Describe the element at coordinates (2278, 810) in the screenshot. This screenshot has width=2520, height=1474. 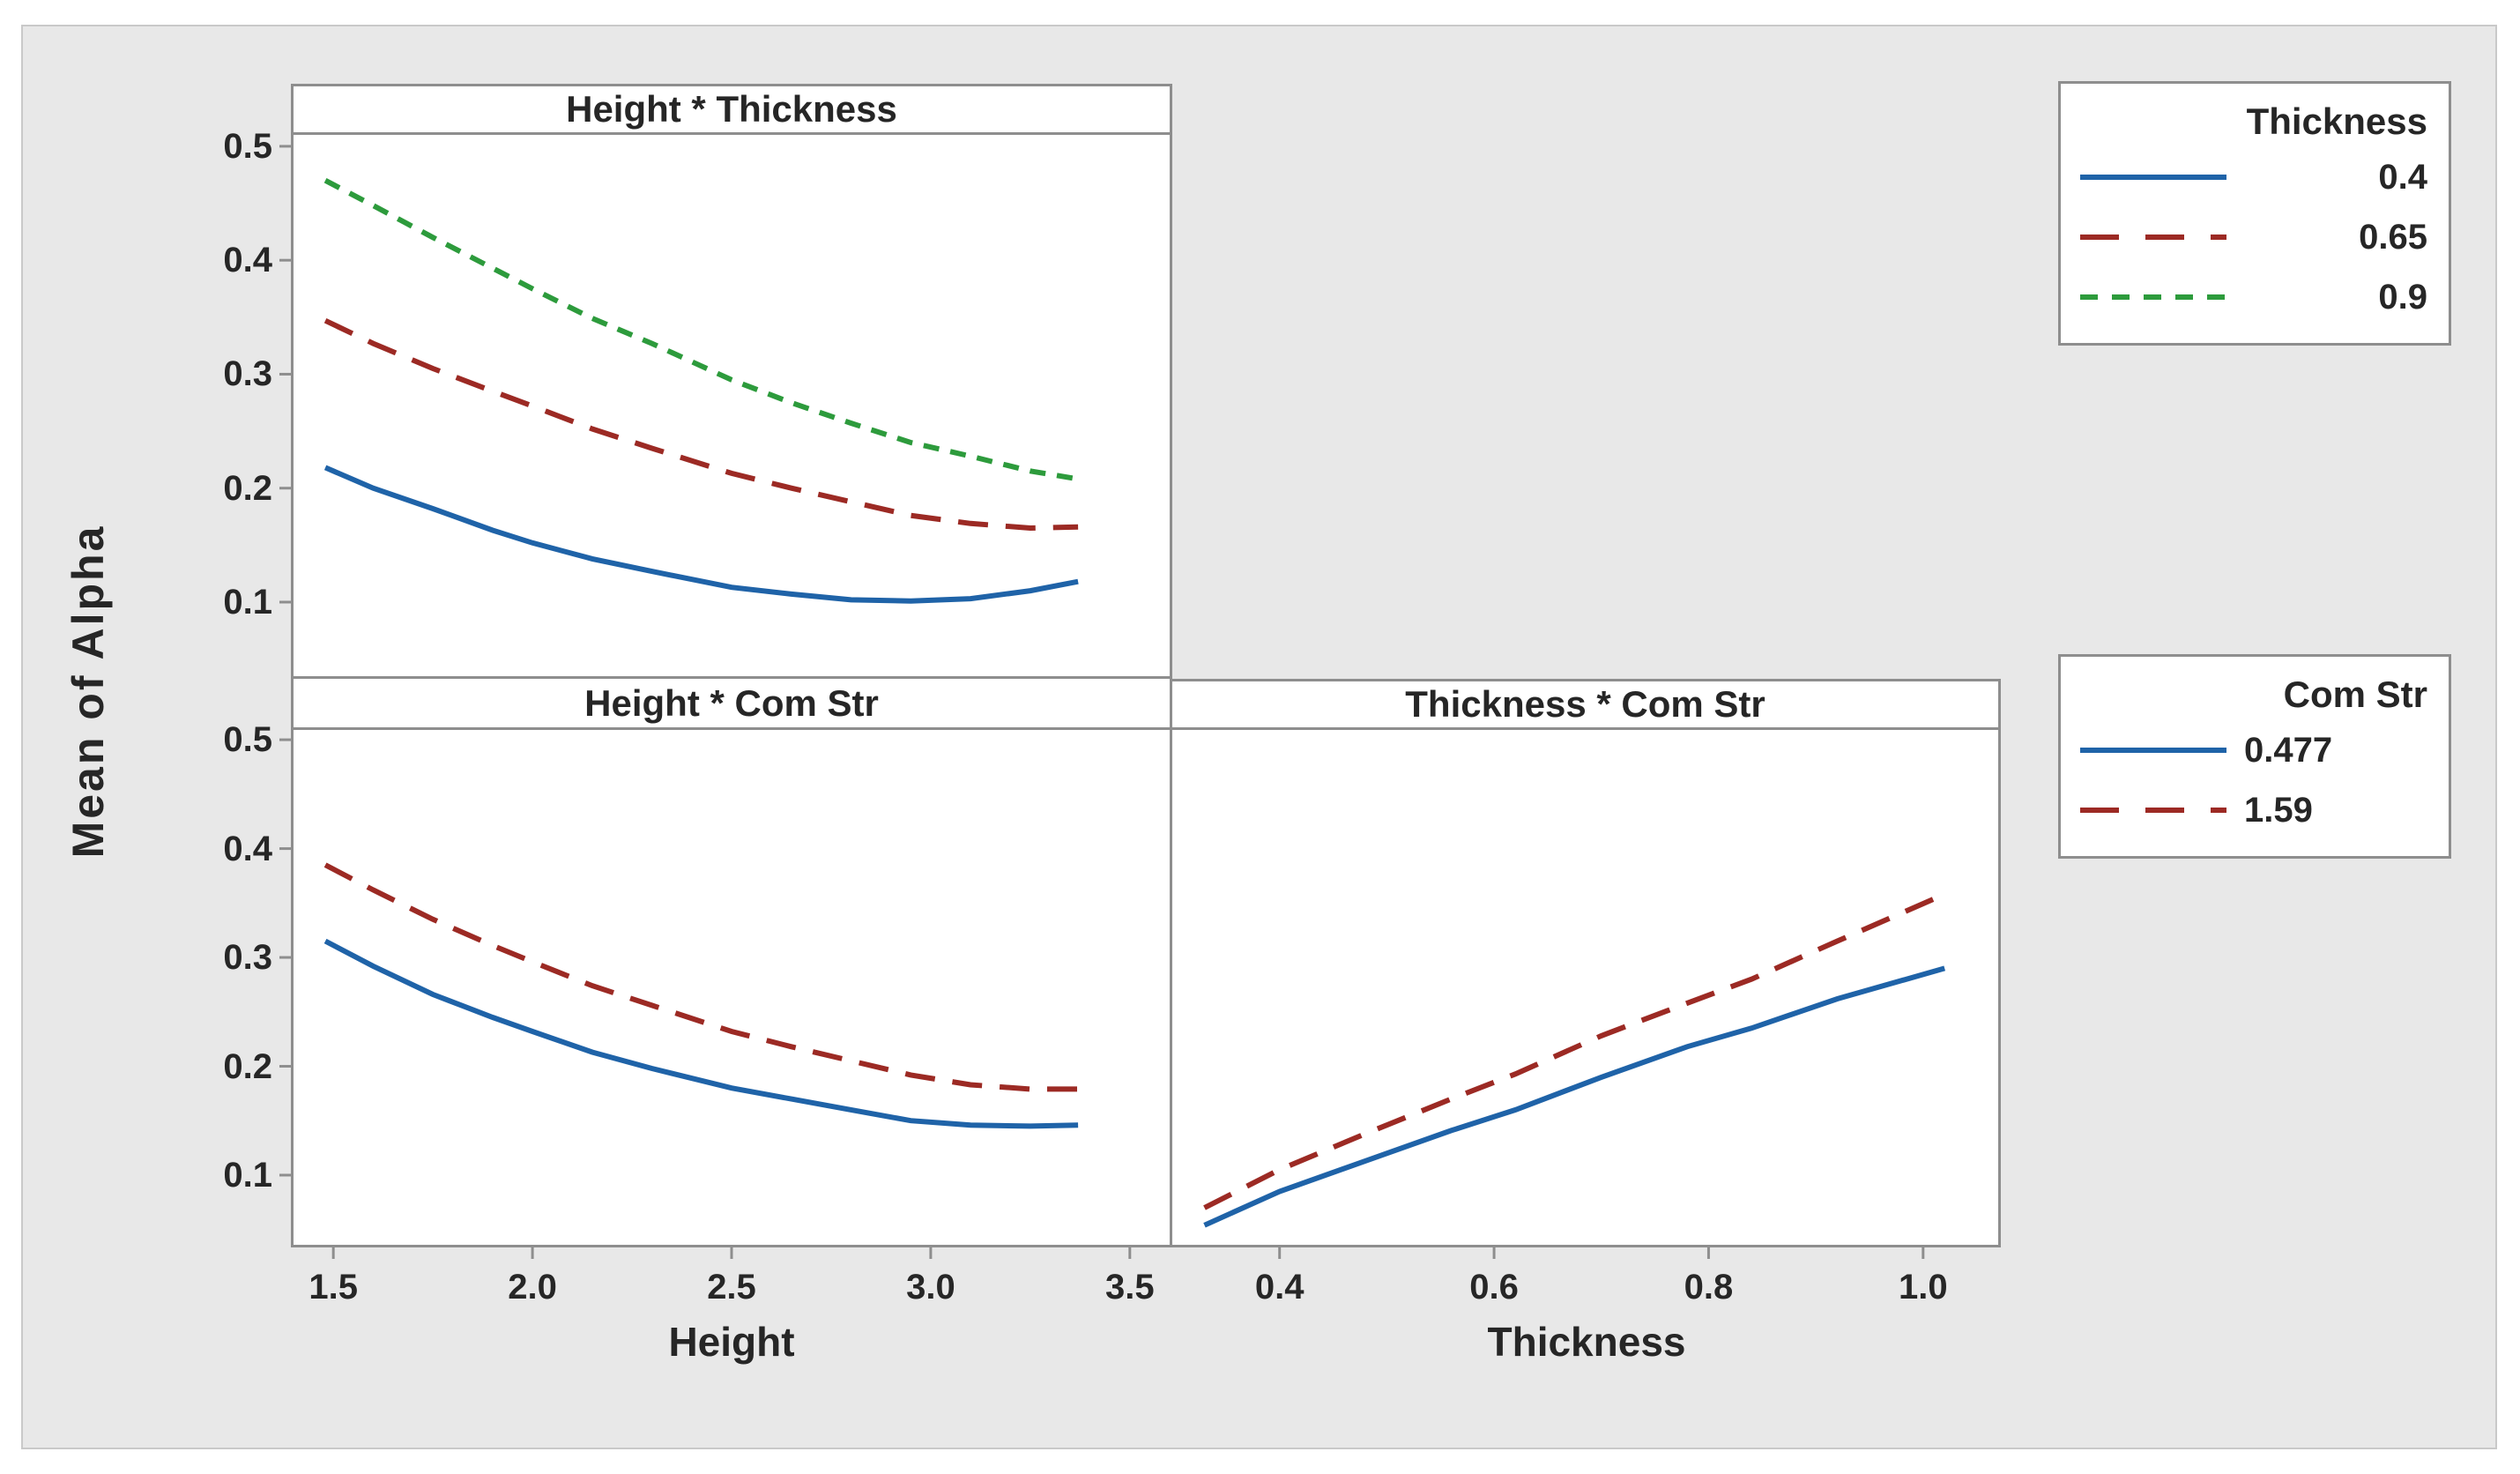
I see `legend-entry-label: 1.59` at that location.